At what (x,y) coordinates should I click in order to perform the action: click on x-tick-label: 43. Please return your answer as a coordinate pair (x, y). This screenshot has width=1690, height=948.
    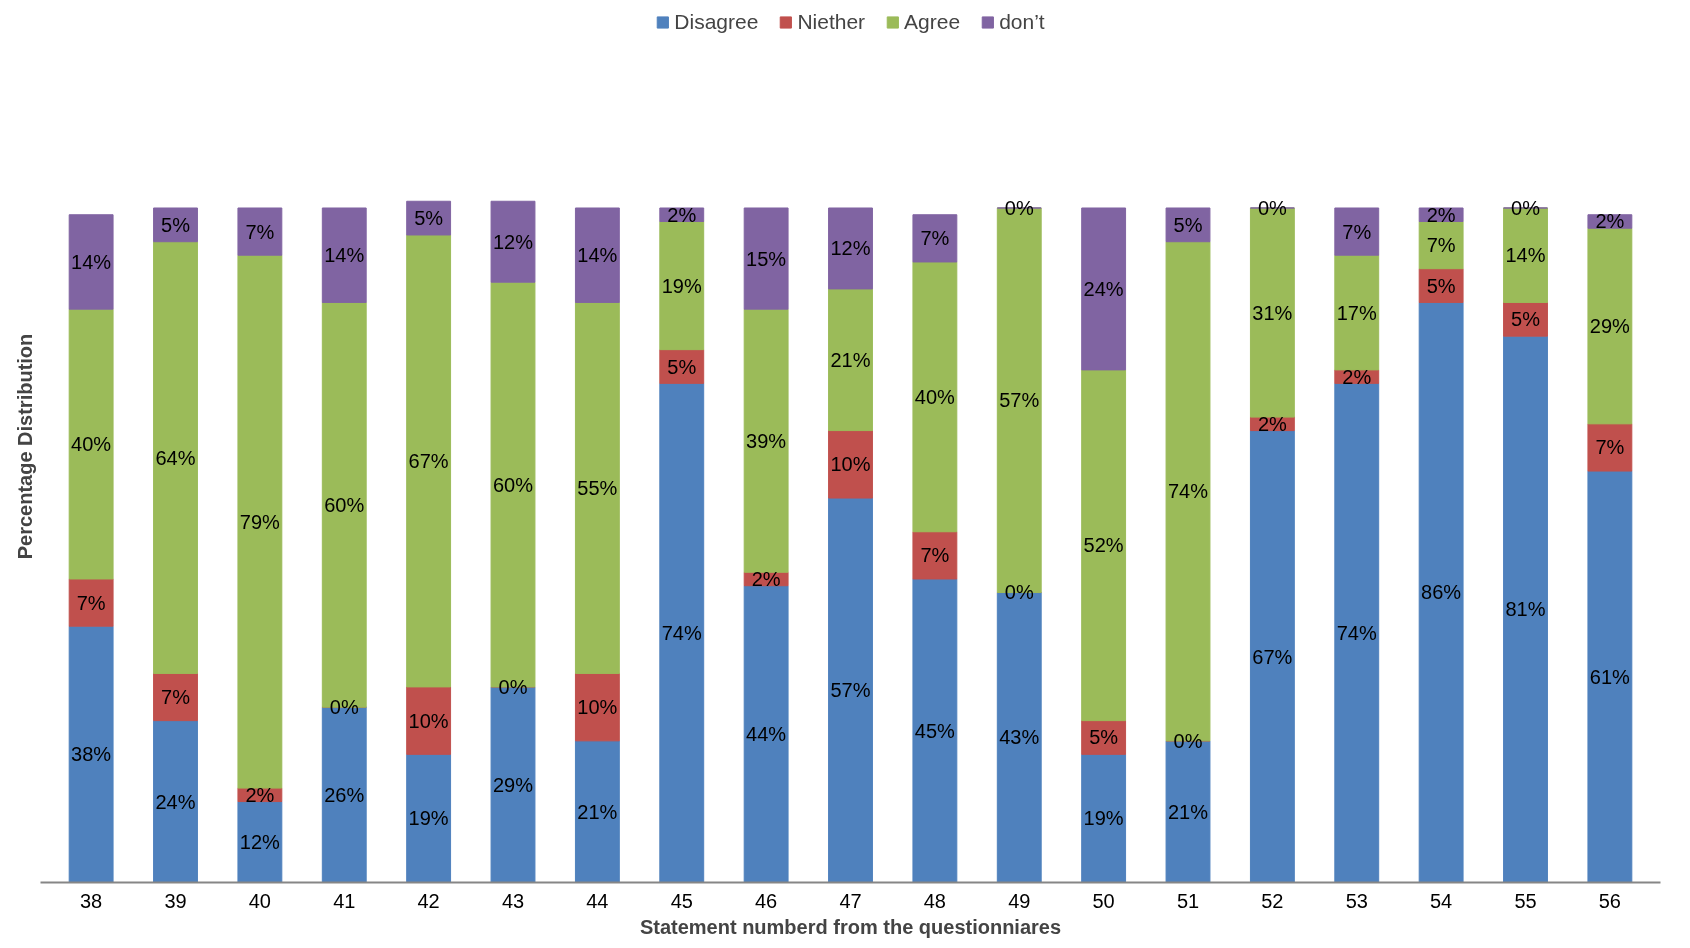
    Looking at the image, I should click on (513, 900).